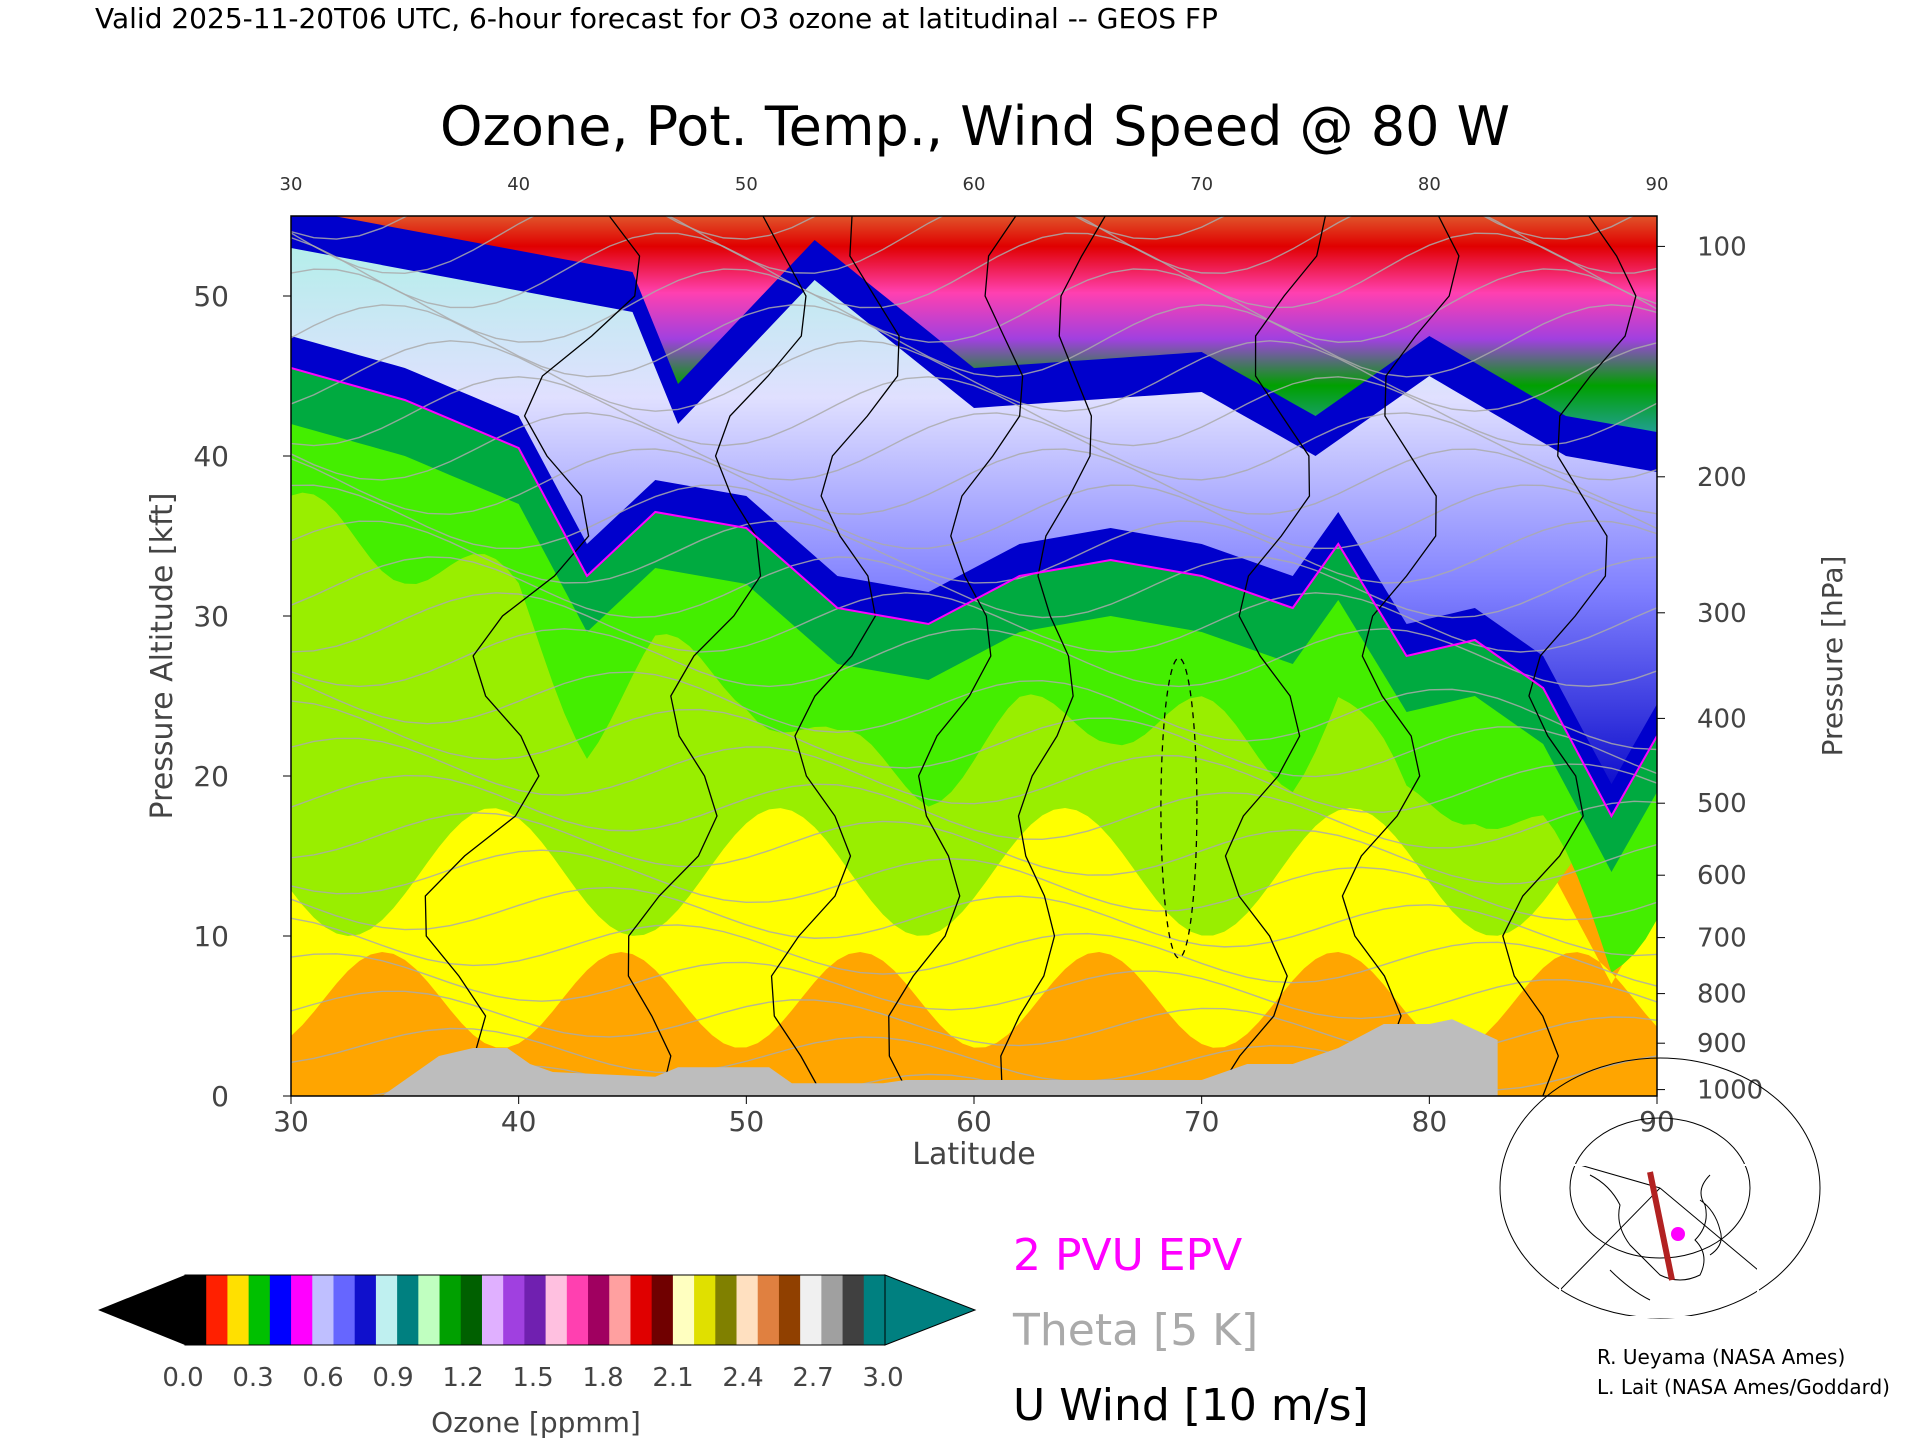 This screenshot has height=1440, width=1920. What do you see at coordinates (392, 1378) in the screenshot?
I see `colorbar-tick-label: 0.9` at bounding box center [392, 1378].